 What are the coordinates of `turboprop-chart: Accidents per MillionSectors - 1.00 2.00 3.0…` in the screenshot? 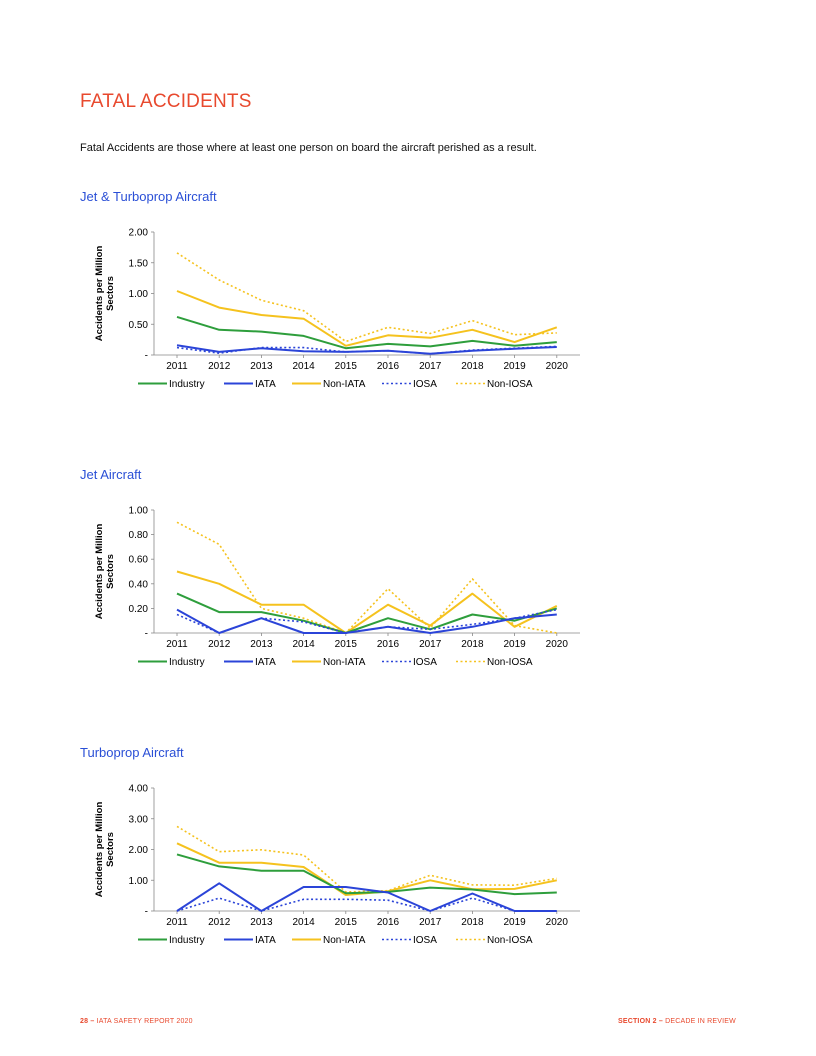 It's located at (337, 865).